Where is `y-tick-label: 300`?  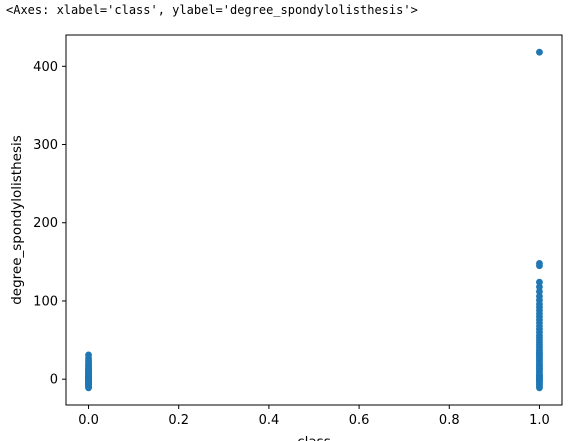 y-tick-label: 300 is located at coordinates (45, 145).